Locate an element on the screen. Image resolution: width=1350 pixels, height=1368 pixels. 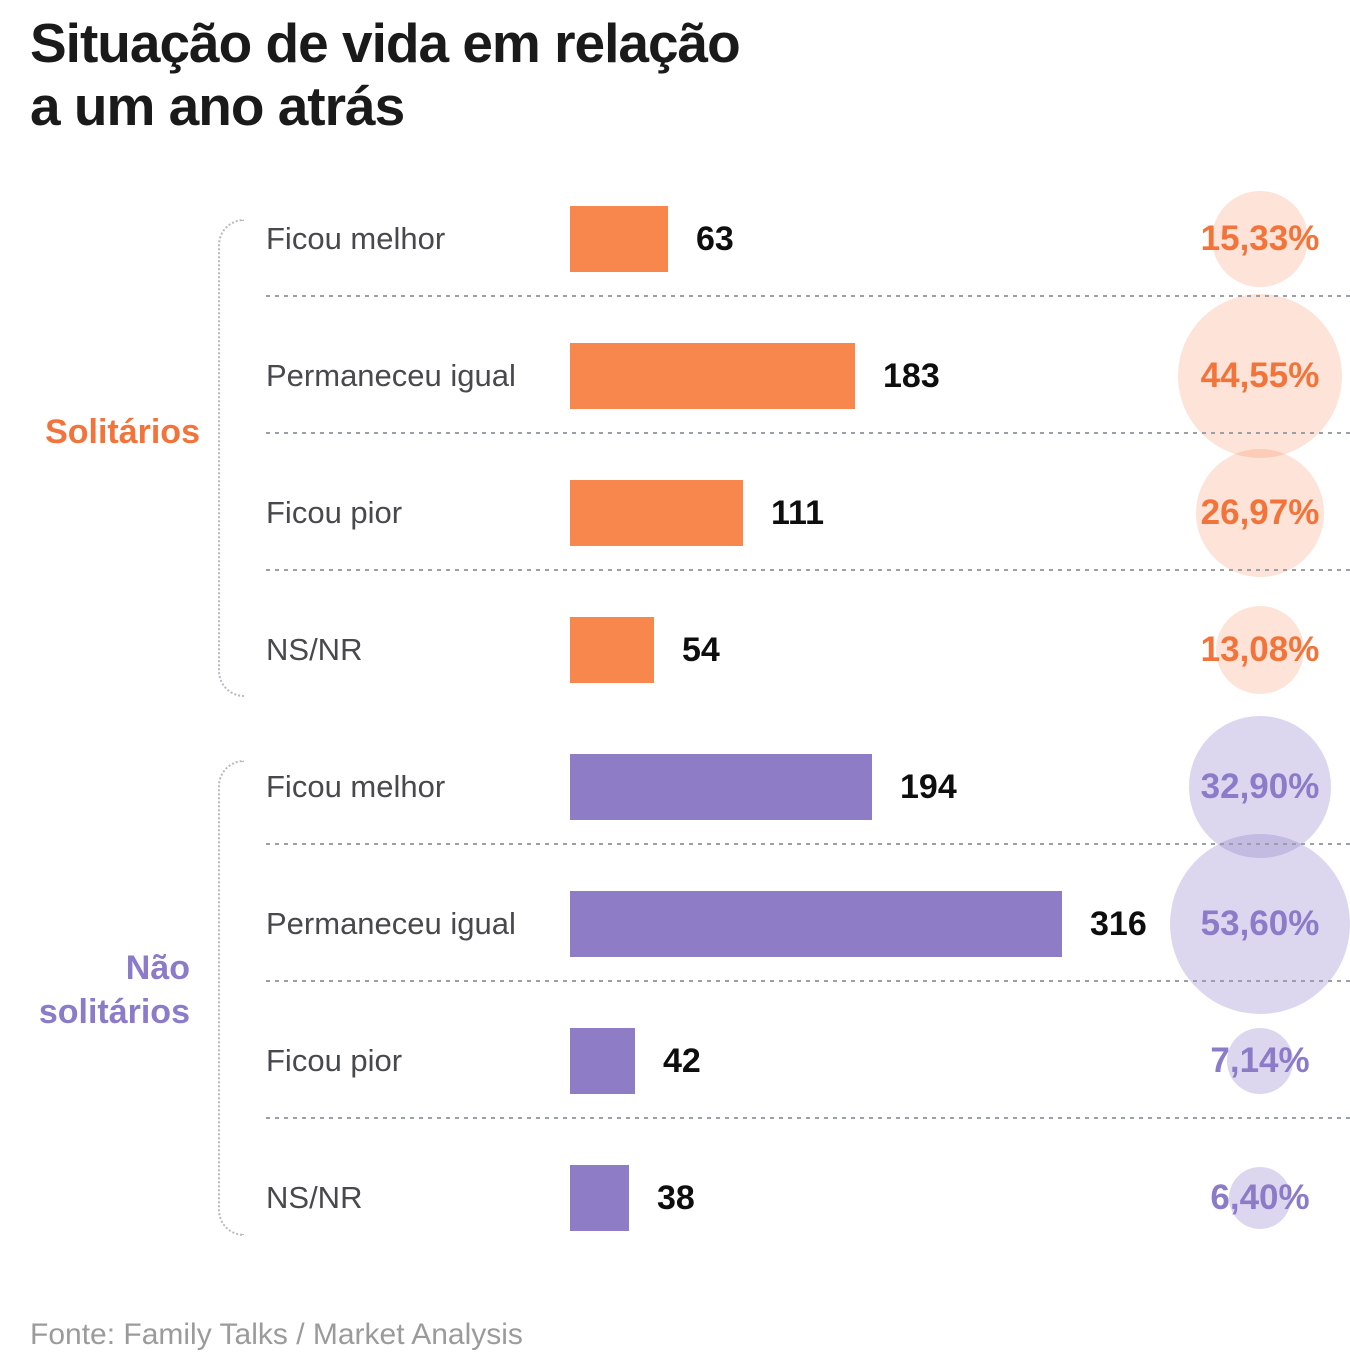
bar-value: 111 is located at coordinates (797, 512).